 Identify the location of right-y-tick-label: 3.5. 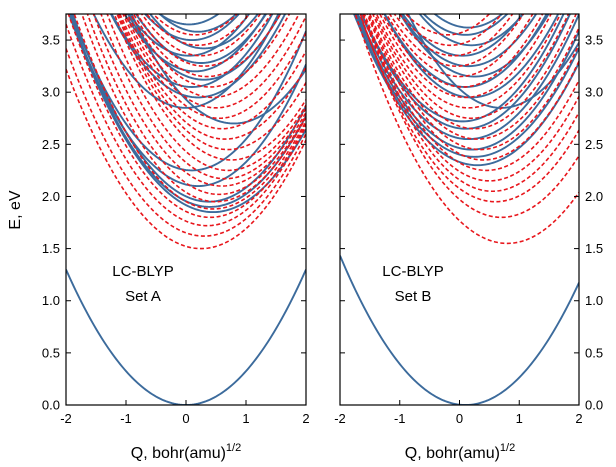
(594, 40).